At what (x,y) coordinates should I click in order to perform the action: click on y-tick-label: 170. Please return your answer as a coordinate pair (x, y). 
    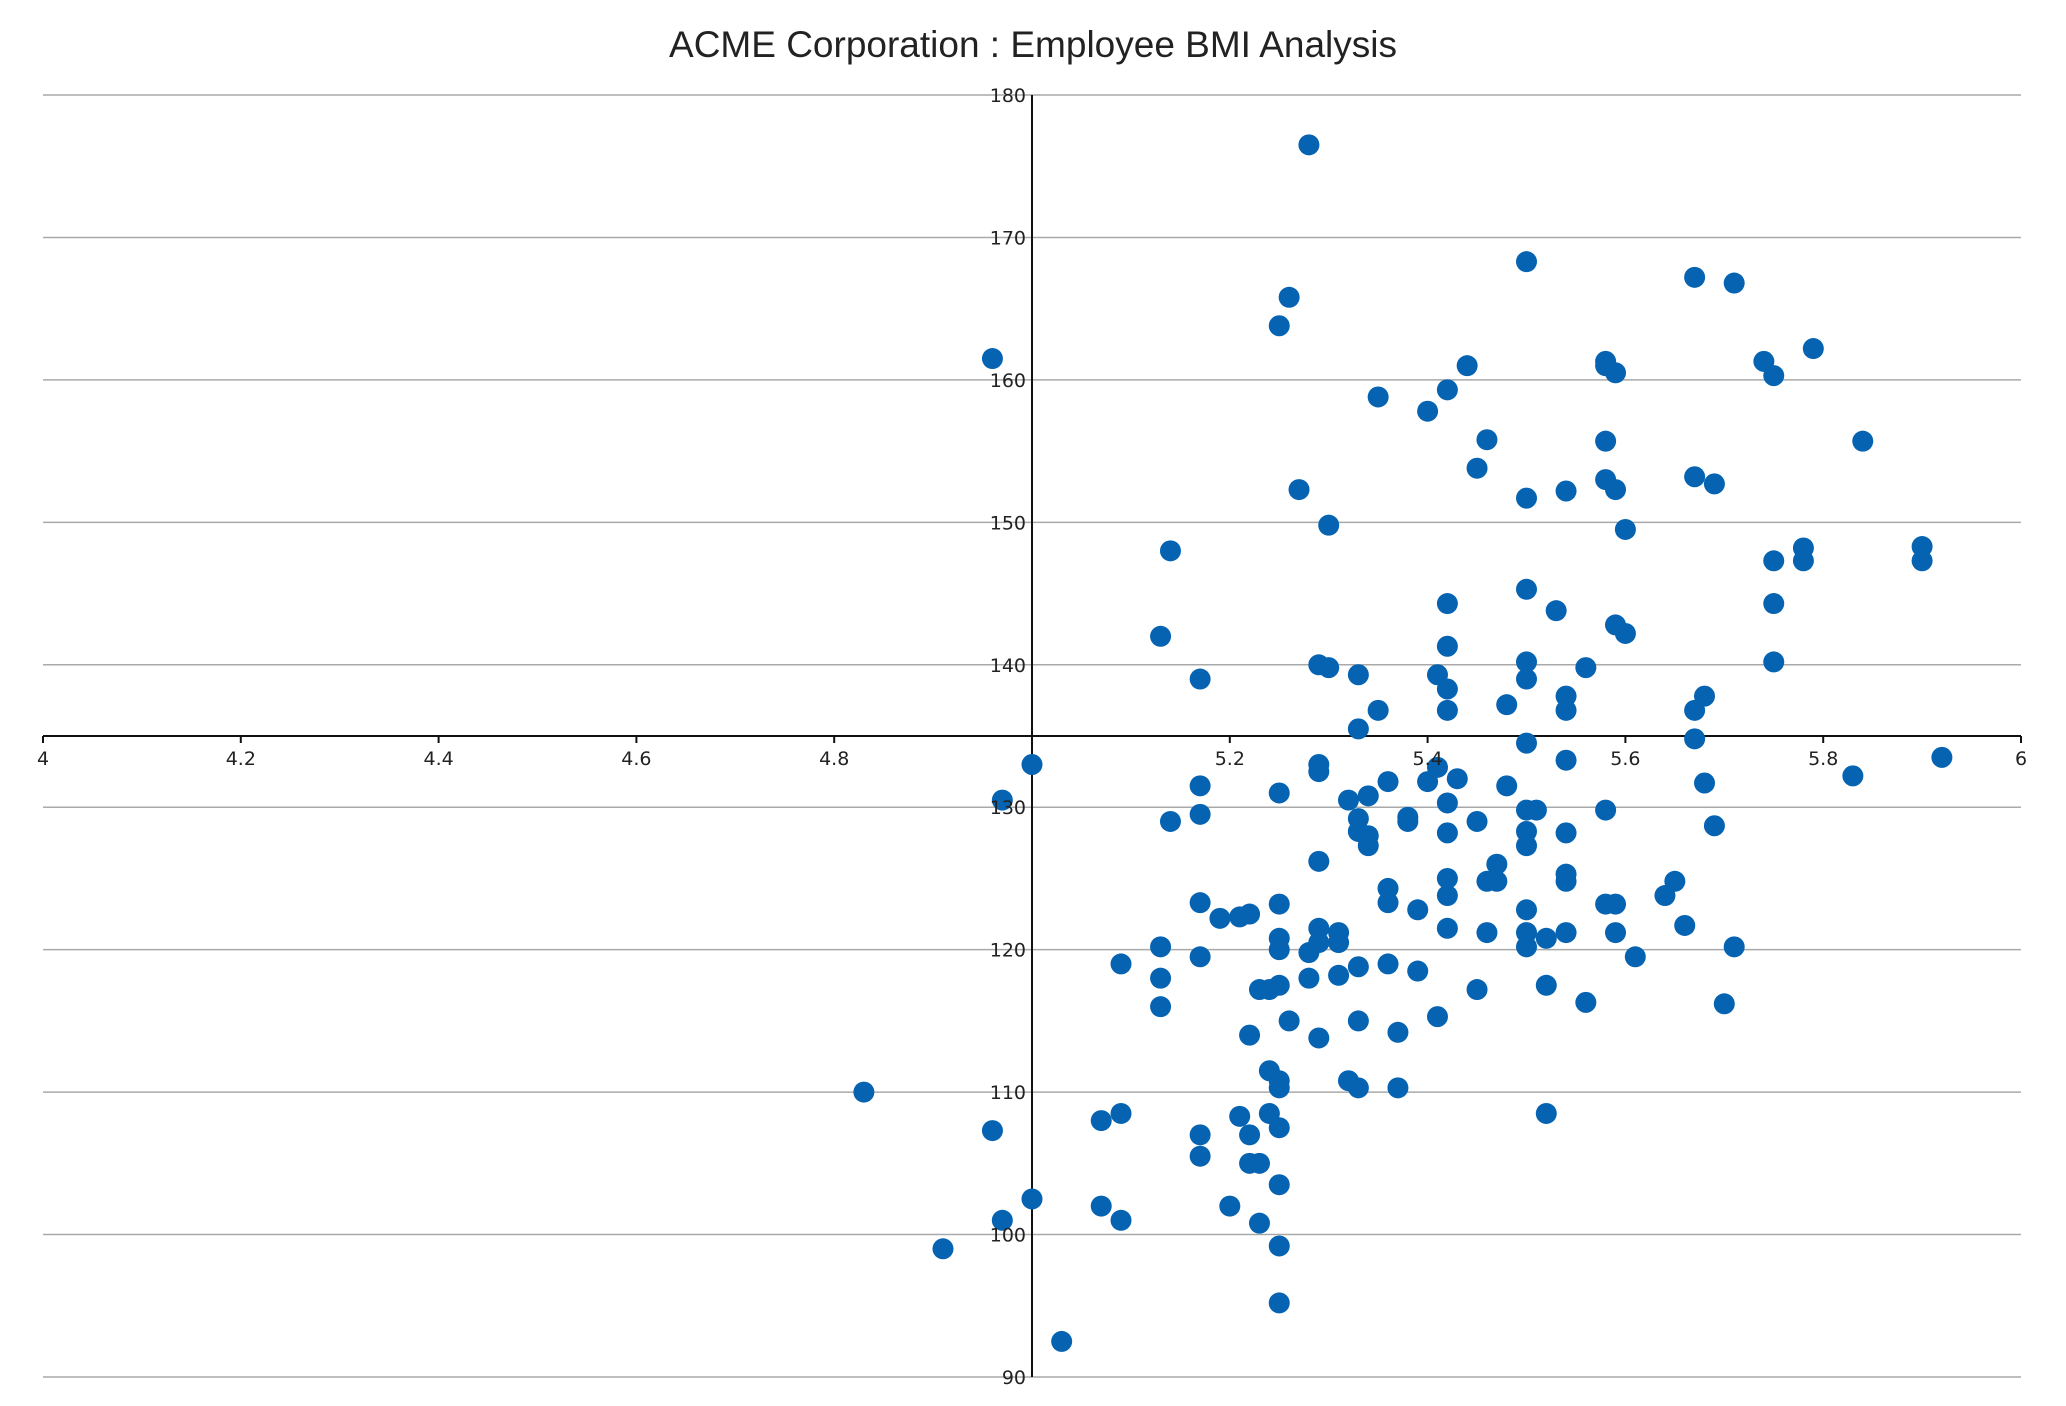
    Looking at the image, I should click on (1008, 238).